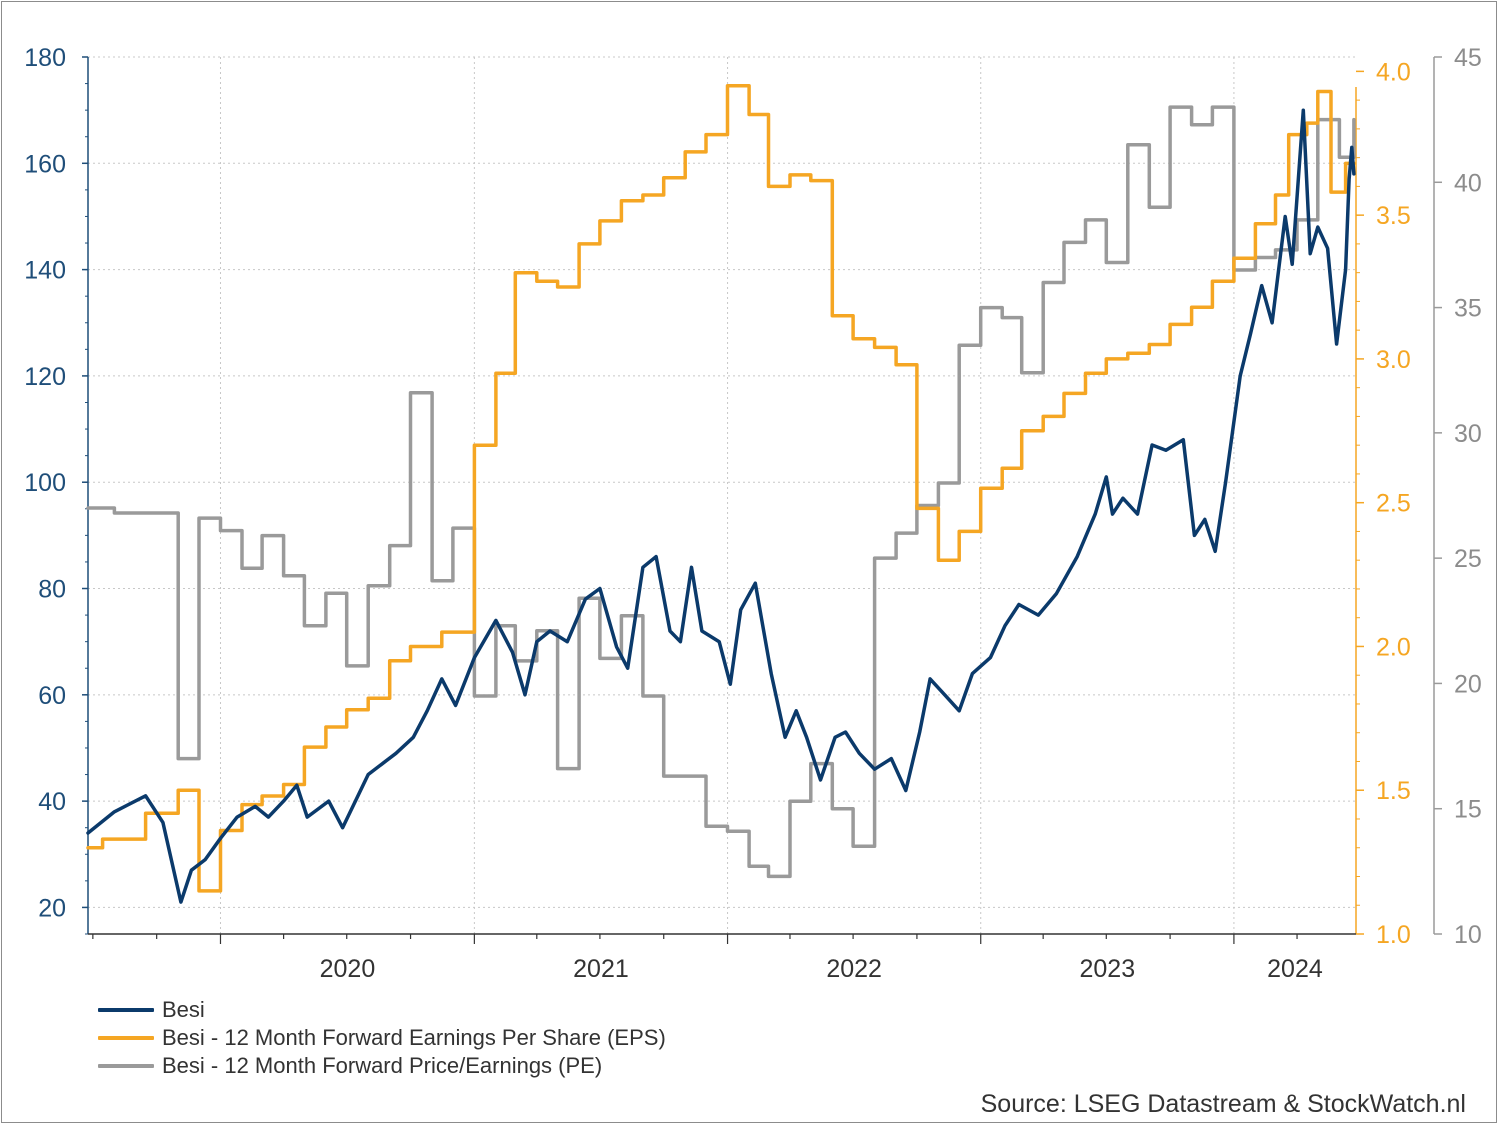 The height and width of the screenshot is (1126, 1500). Describe the element at coordinates (126, 1066) in the screenshot. I see `legend-swatch-pe` at that location.